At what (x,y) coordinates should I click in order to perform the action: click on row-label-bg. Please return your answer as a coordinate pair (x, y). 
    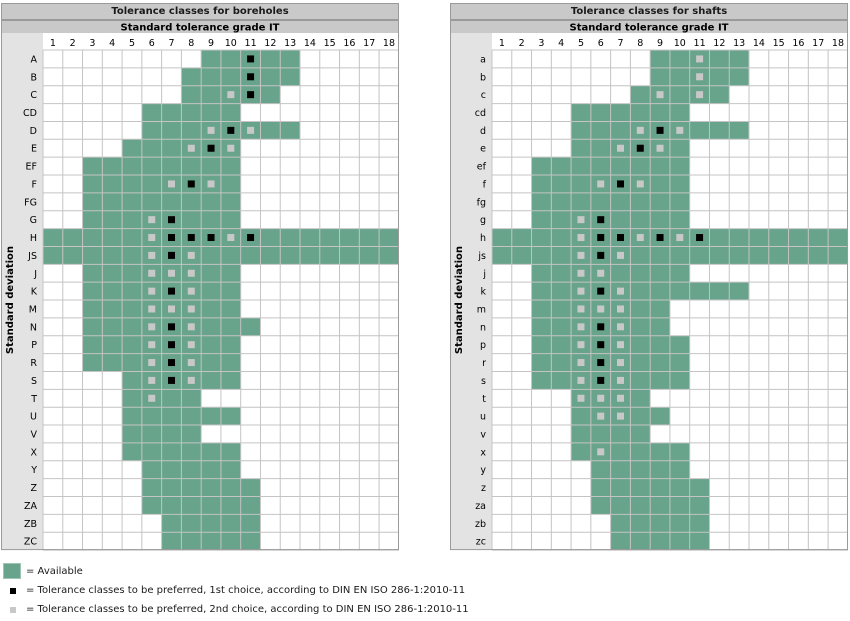
    Looking at the image, I should click on (471, 292).